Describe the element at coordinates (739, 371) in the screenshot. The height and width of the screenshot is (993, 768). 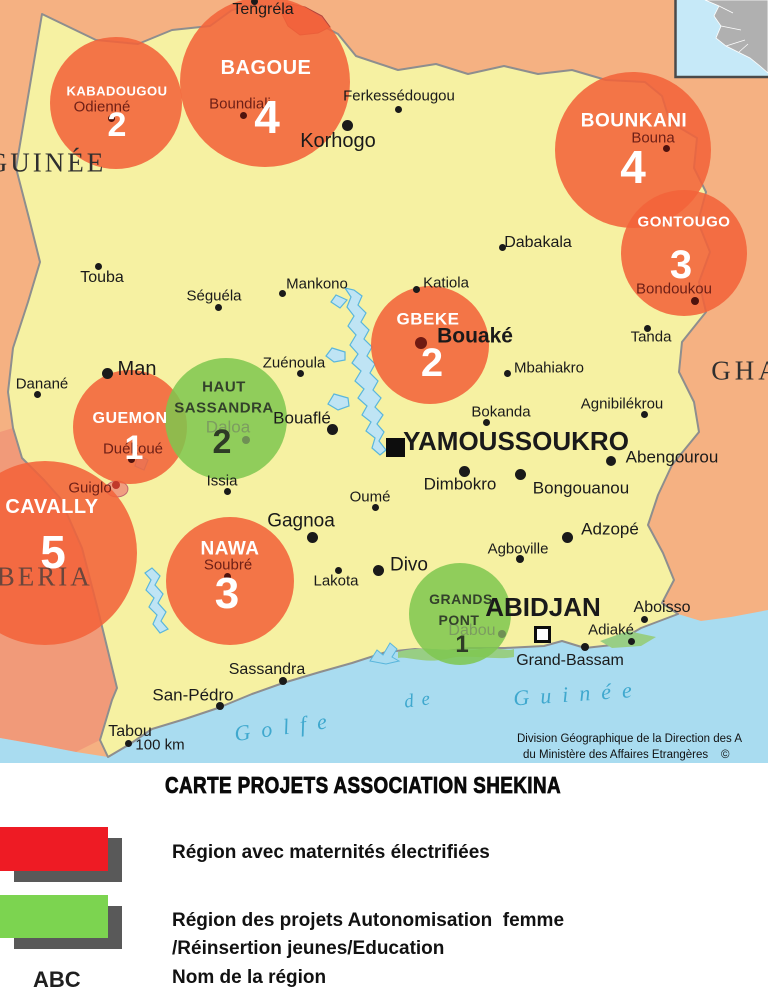
I see `country-label-ghana: GHANA` at that location.